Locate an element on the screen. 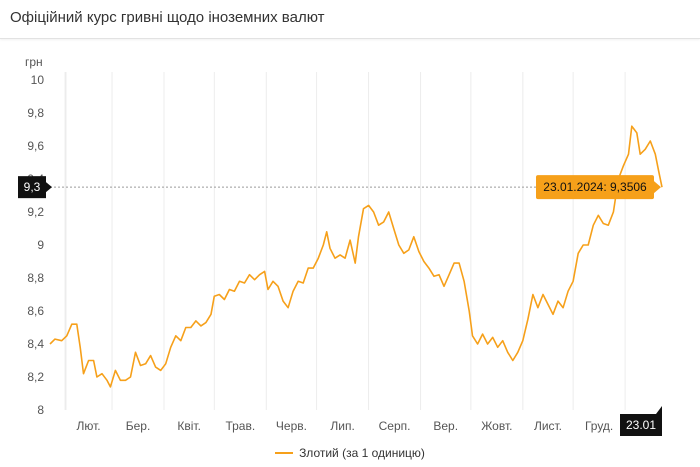 This screenshot has width=700, height=467. data-tooltip: 23.01.2024: 9,3506 is located at coordinates (598, 187).